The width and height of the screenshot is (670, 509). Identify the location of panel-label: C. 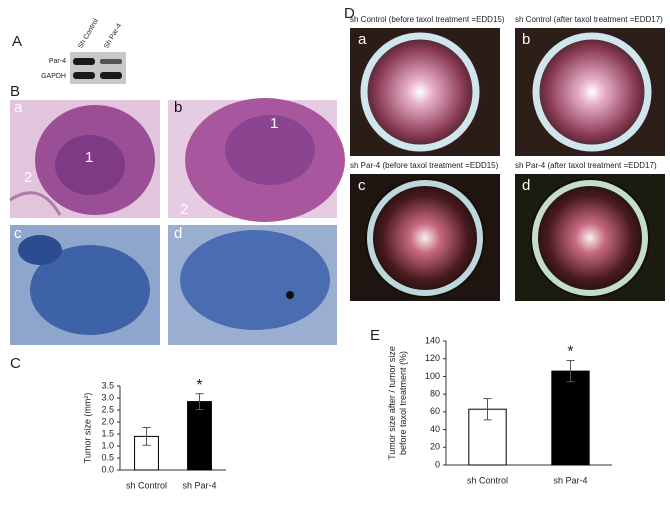
(15, 363).